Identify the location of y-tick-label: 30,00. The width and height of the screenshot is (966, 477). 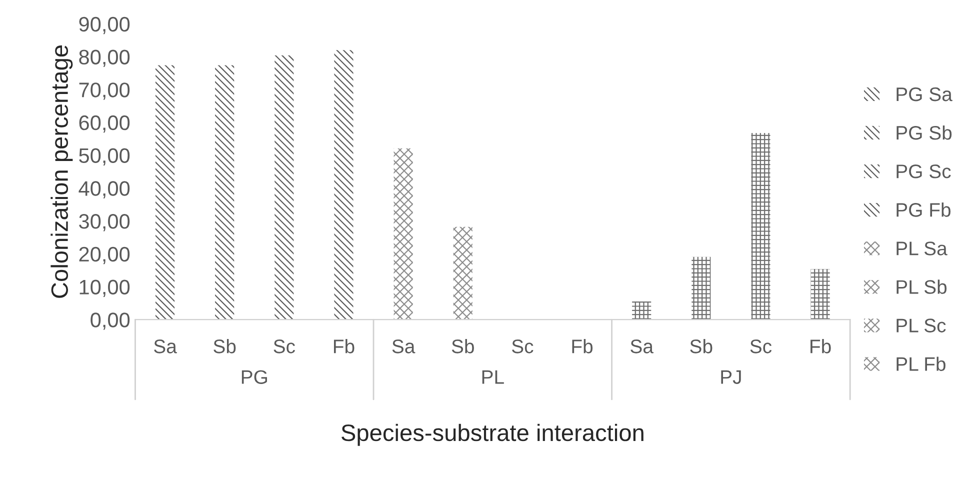
(104, 223).